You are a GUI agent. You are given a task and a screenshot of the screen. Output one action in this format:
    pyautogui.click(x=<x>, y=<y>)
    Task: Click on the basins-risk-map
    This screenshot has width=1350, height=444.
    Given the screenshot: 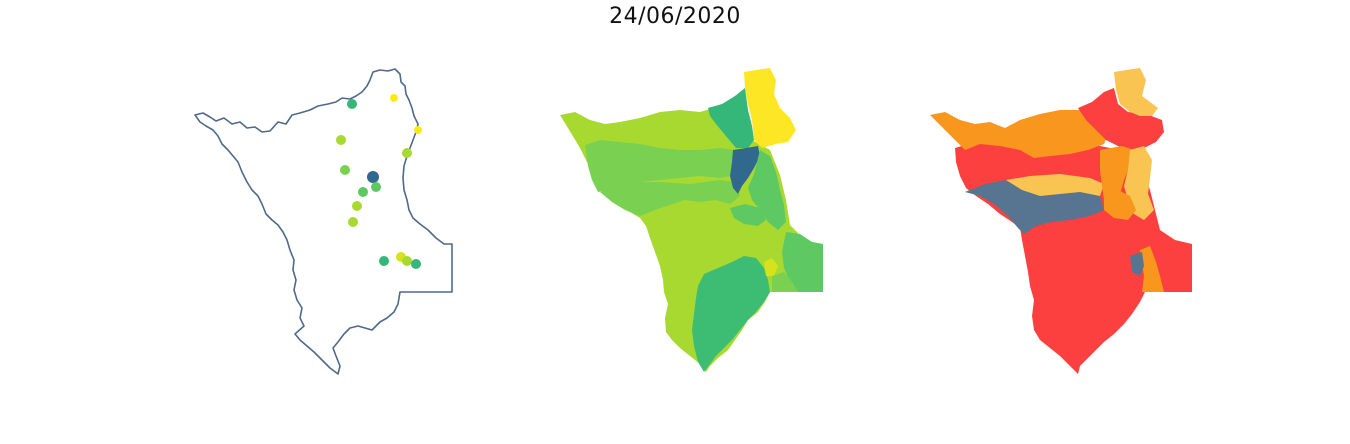 What is the action you would take?
    pyautogui.click(x=1061, y=221)
    